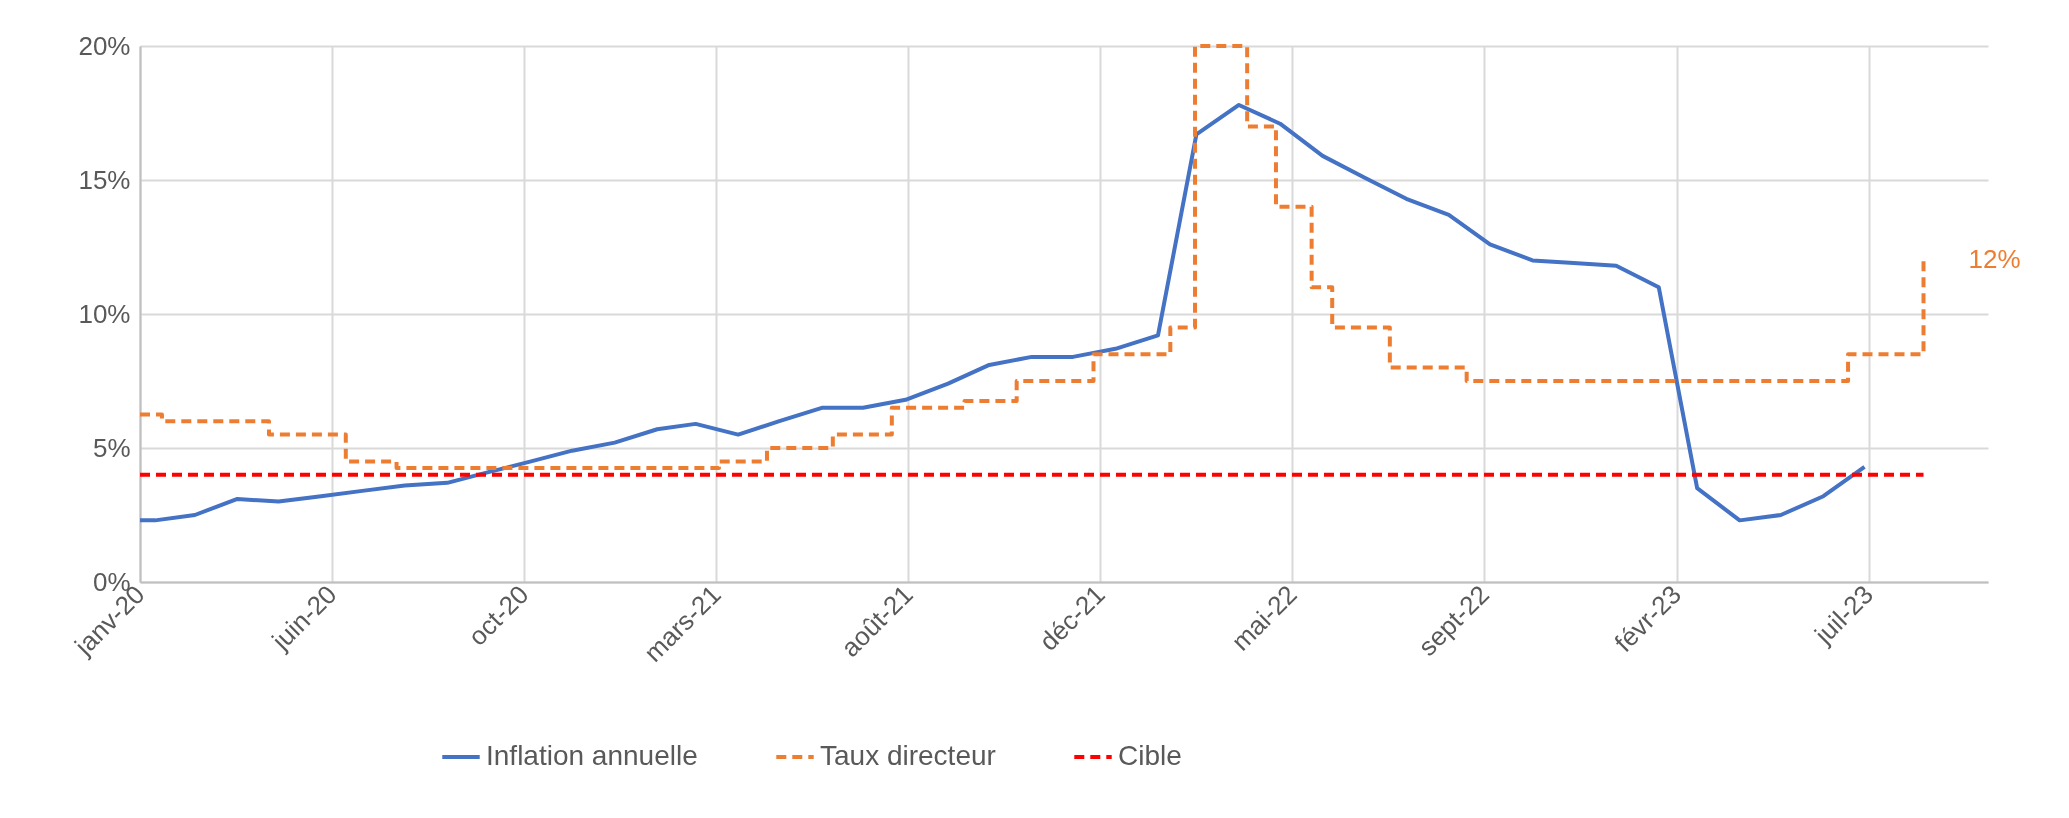  What do you see at coordinates (111, 447) in the screenshot?
I see `y-tick-label: 5%` at bounding box center [111, 447].